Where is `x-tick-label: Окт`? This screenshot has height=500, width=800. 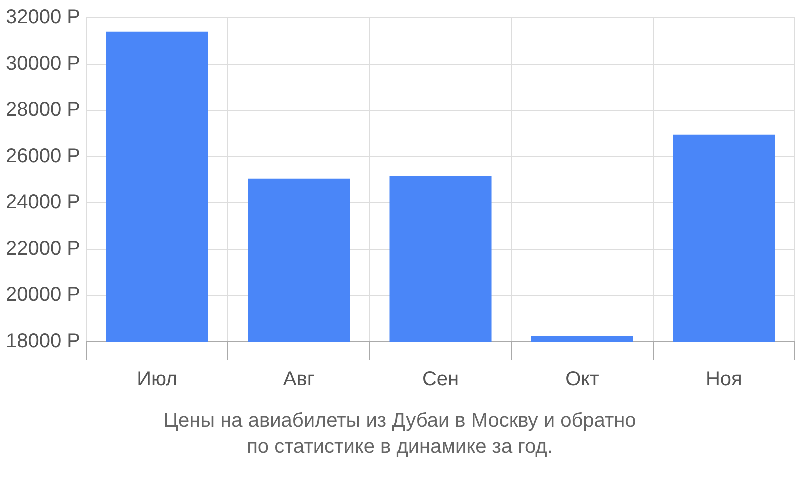 x-tick-label: Окт is located at coordinates (583, 379).